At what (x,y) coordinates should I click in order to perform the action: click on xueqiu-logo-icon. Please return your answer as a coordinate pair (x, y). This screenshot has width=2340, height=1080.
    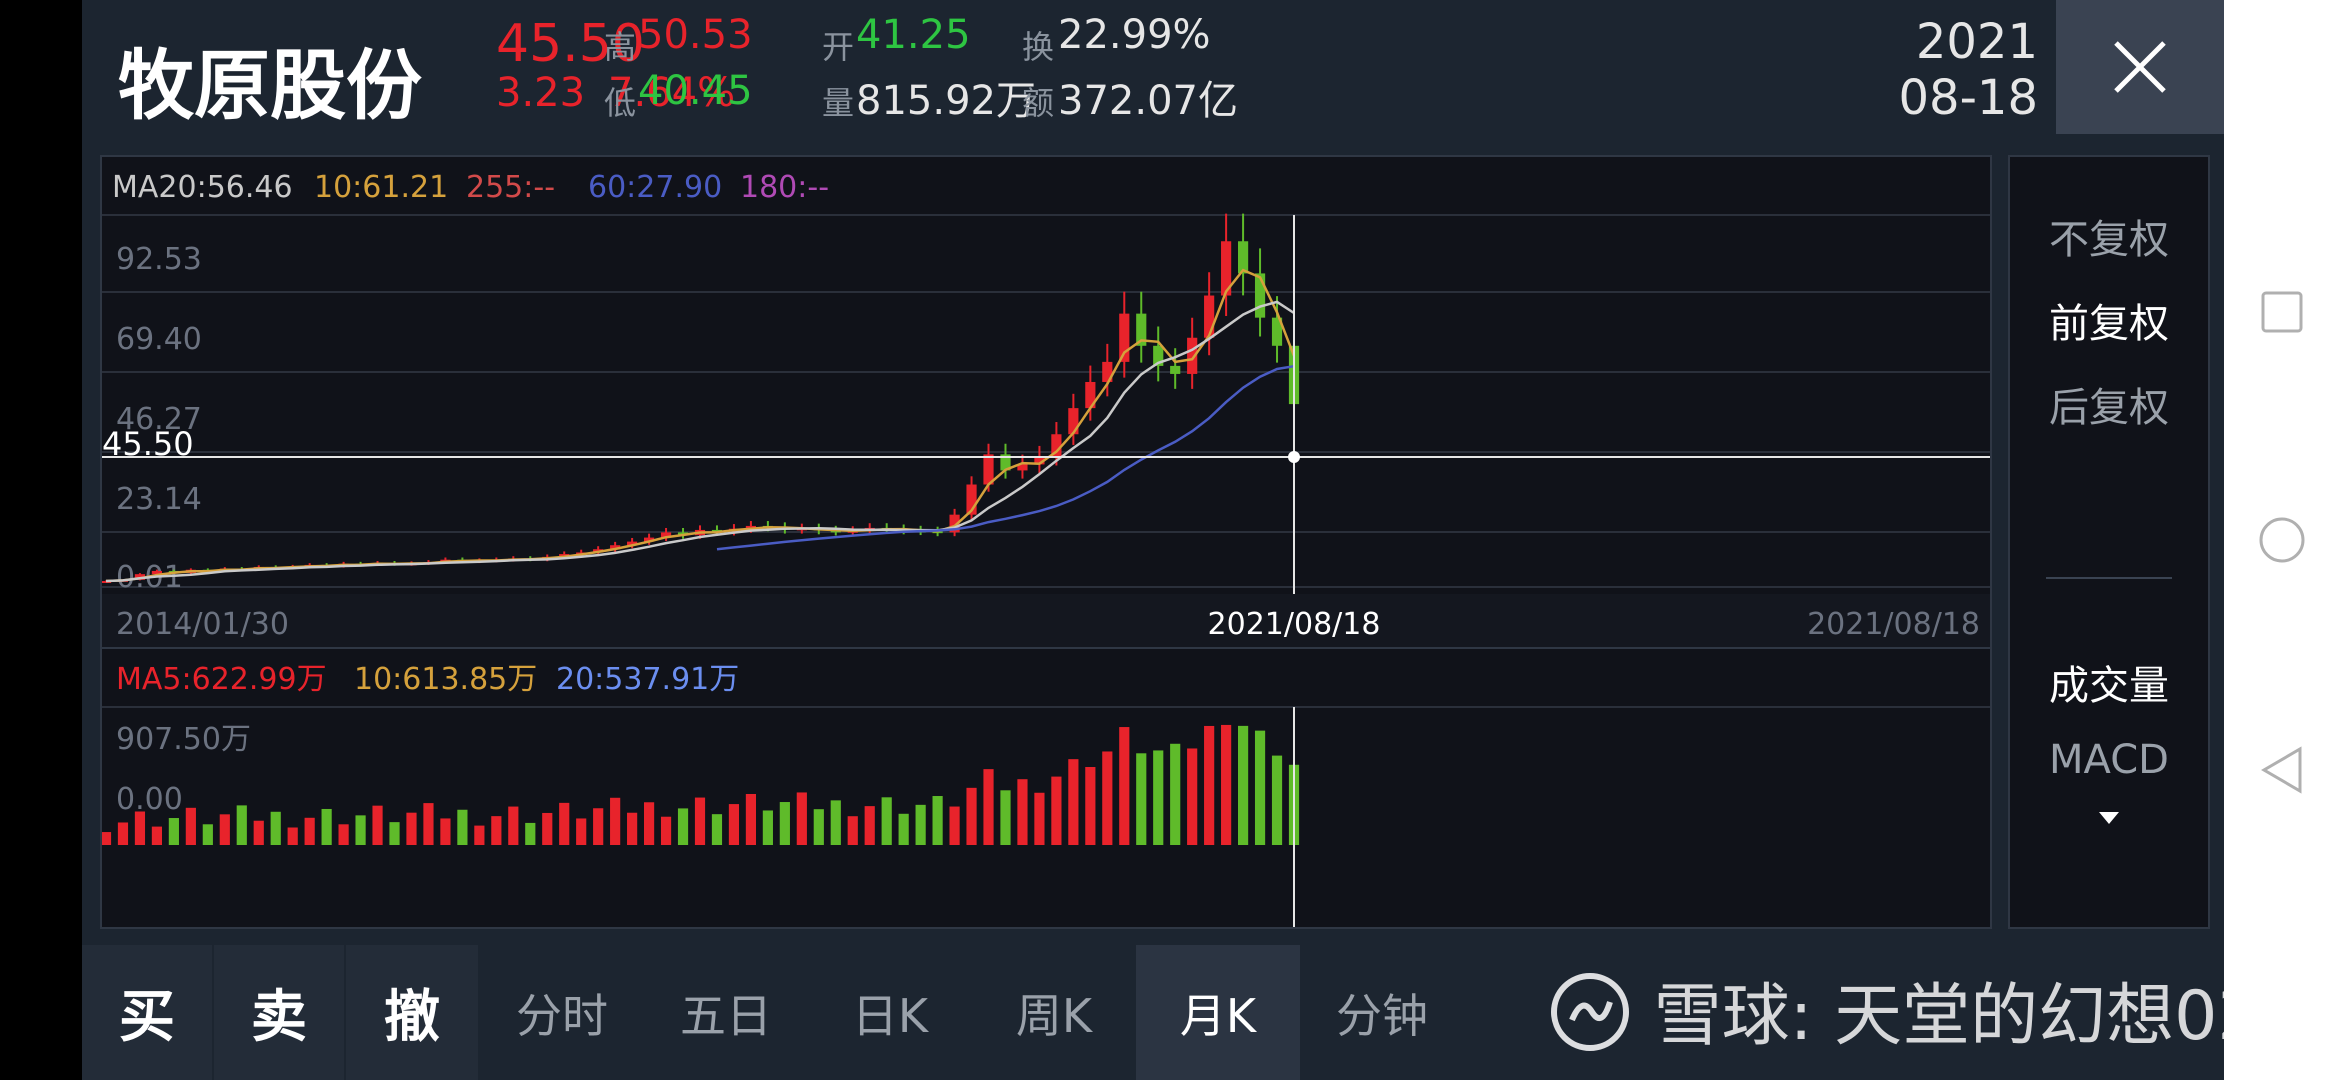
    Looking at the image, I should click on (1590, 1020).